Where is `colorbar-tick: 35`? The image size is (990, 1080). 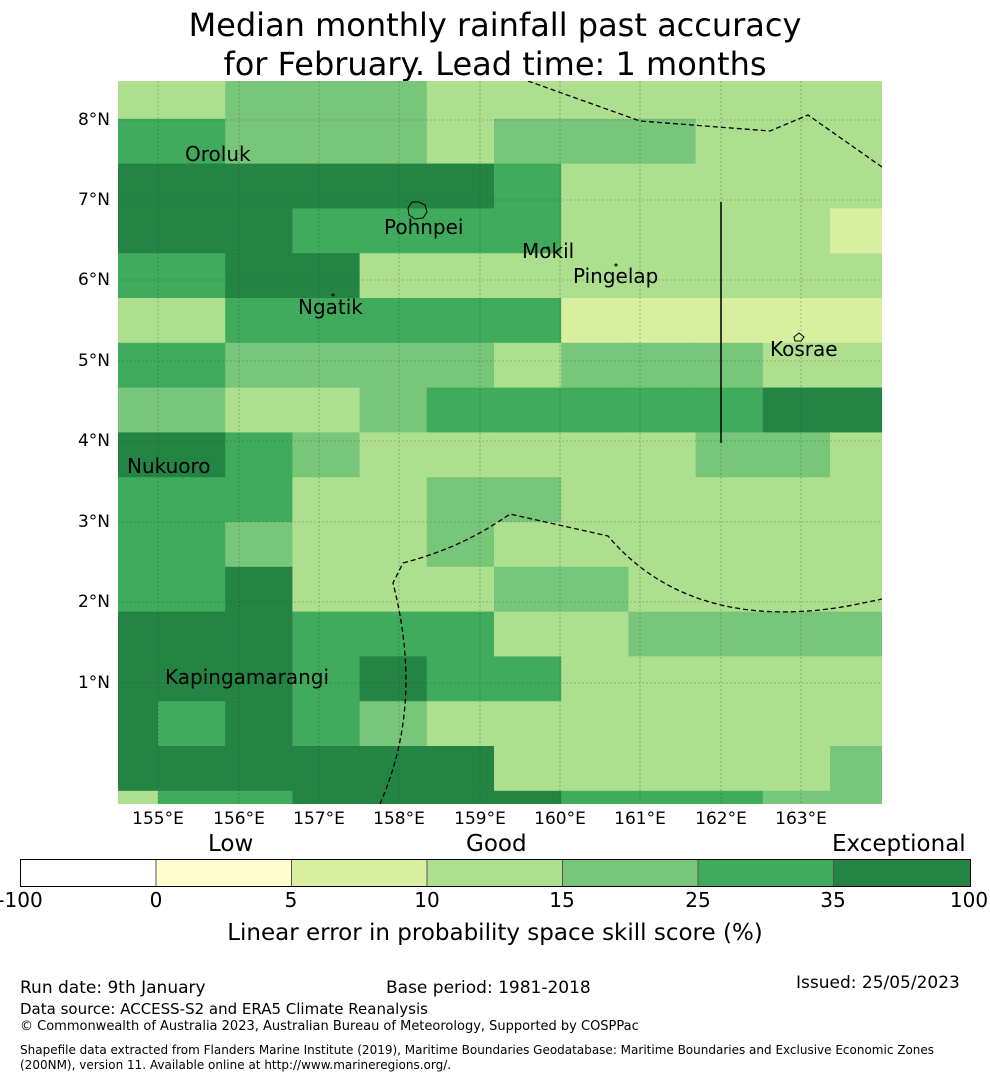
colorbar-tick: 35 is located at coordinates (833, 900).